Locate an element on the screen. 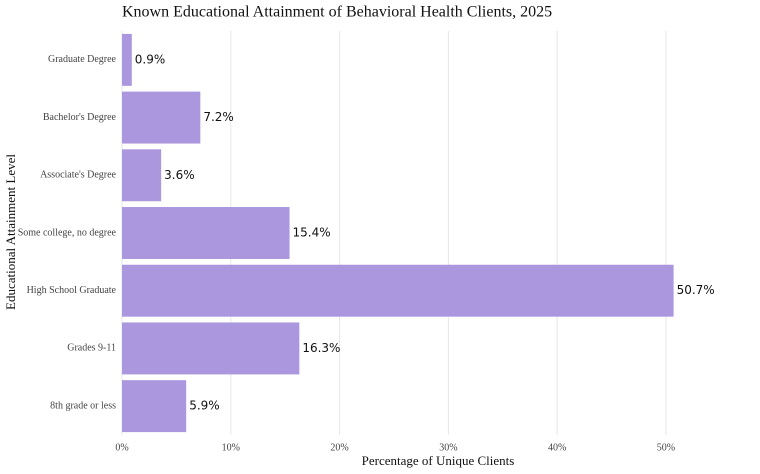 The image size is (760, 474). data-label: 15.4% is located at coordinates (312, 233).